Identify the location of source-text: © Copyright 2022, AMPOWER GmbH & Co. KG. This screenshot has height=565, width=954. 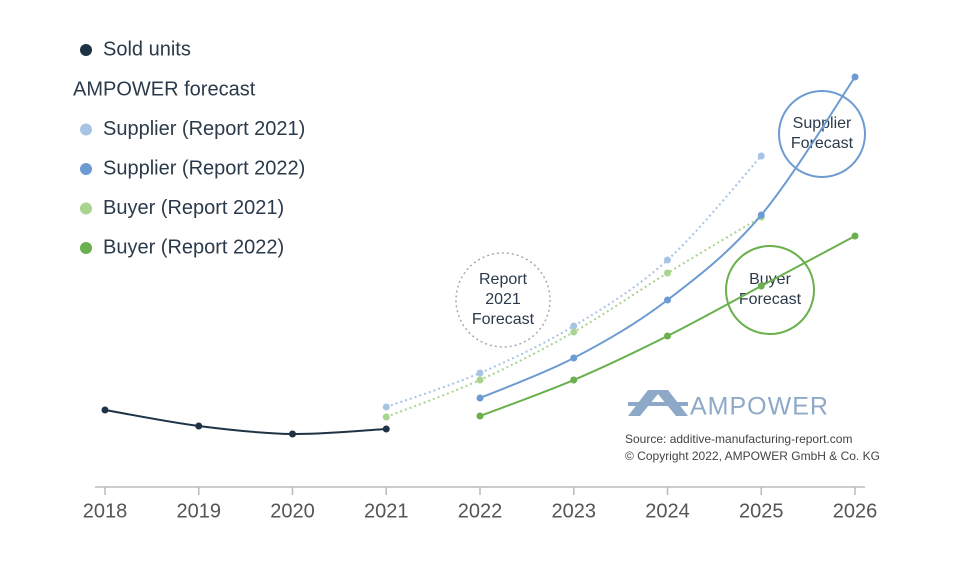
(752, 456).